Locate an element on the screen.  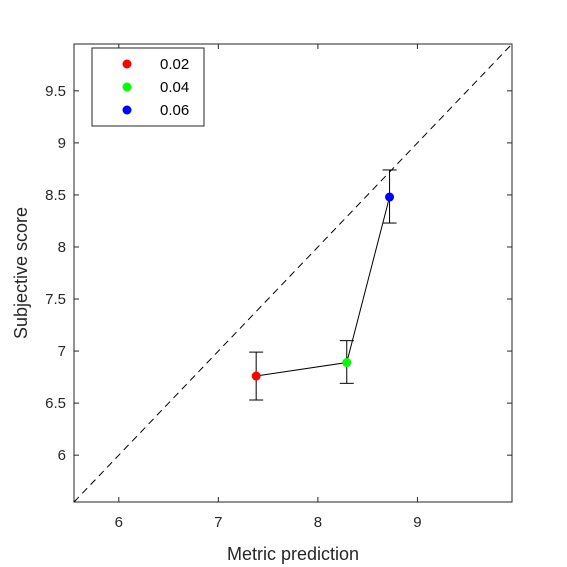
data-points is located at coordinates (323, 286).